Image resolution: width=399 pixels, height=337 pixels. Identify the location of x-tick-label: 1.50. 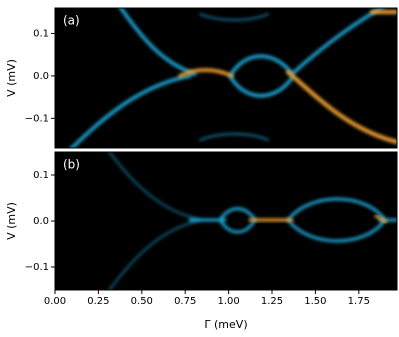
(315, 301).